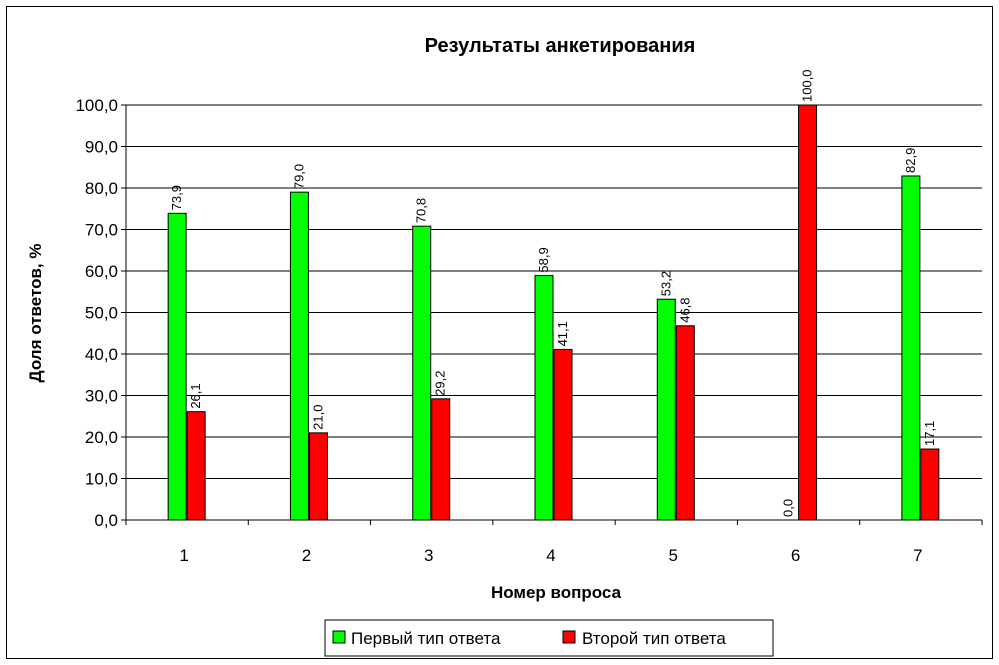  Describe the element at coordinates (440, 383) in the screenshot. I see `data-label: 29,2` at that location.